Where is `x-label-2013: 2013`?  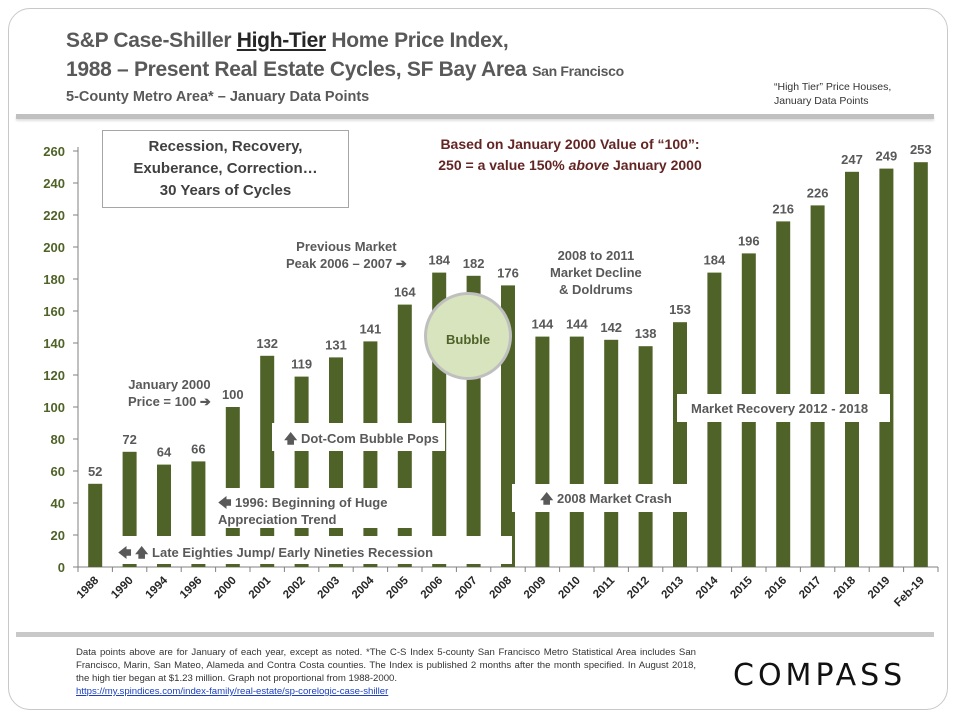 x-label-2013: 2013 is located at coordinates (673, 588).